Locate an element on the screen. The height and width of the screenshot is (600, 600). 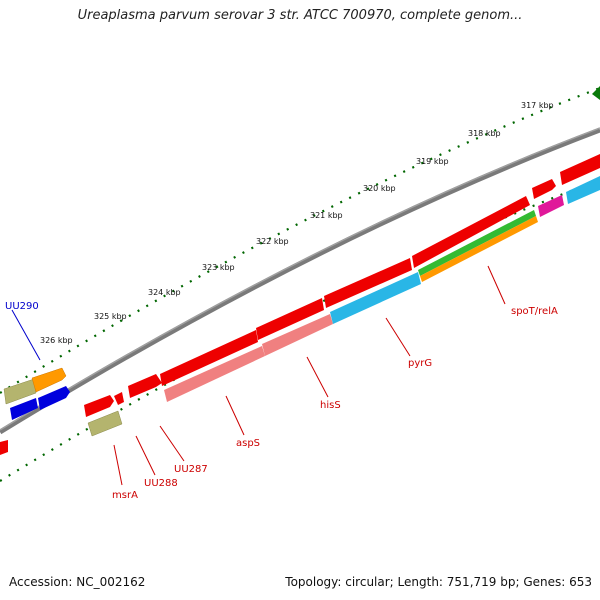
gene-label-uu287: UU287 is located at coordinates (191, 469).